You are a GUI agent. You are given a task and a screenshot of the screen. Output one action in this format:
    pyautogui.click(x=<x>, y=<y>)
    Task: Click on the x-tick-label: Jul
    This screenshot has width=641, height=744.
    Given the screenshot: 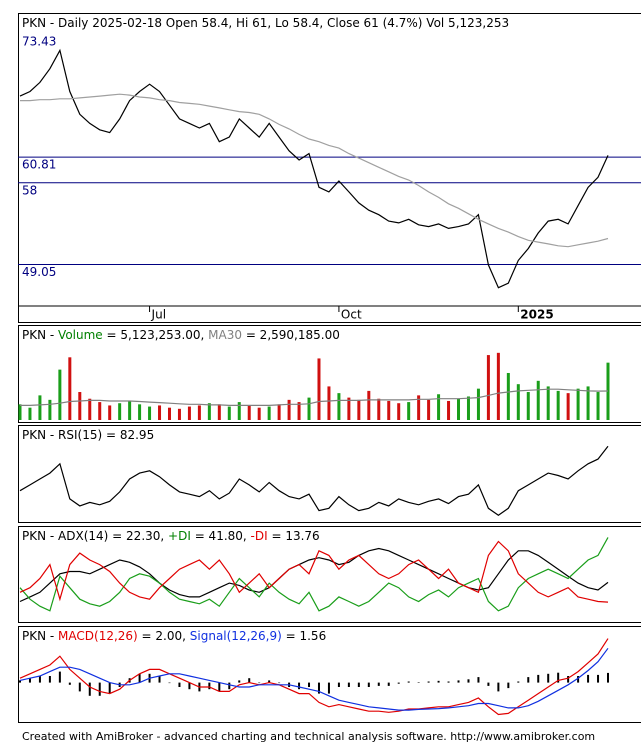 What is the action you would take?
    pyautogui.click(x=158, y=315)
    